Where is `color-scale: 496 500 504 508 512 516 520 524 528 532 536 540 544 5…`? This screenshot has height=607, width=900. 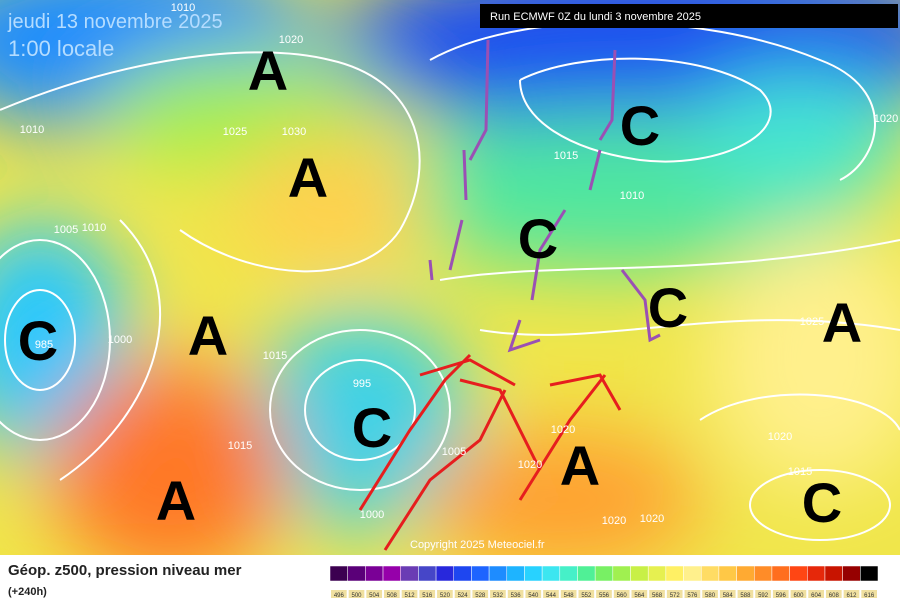
color-scale: 496 500 504 508 512 516 520 524 528 532 536 540 544 5… is located at coordinates (604, 582).